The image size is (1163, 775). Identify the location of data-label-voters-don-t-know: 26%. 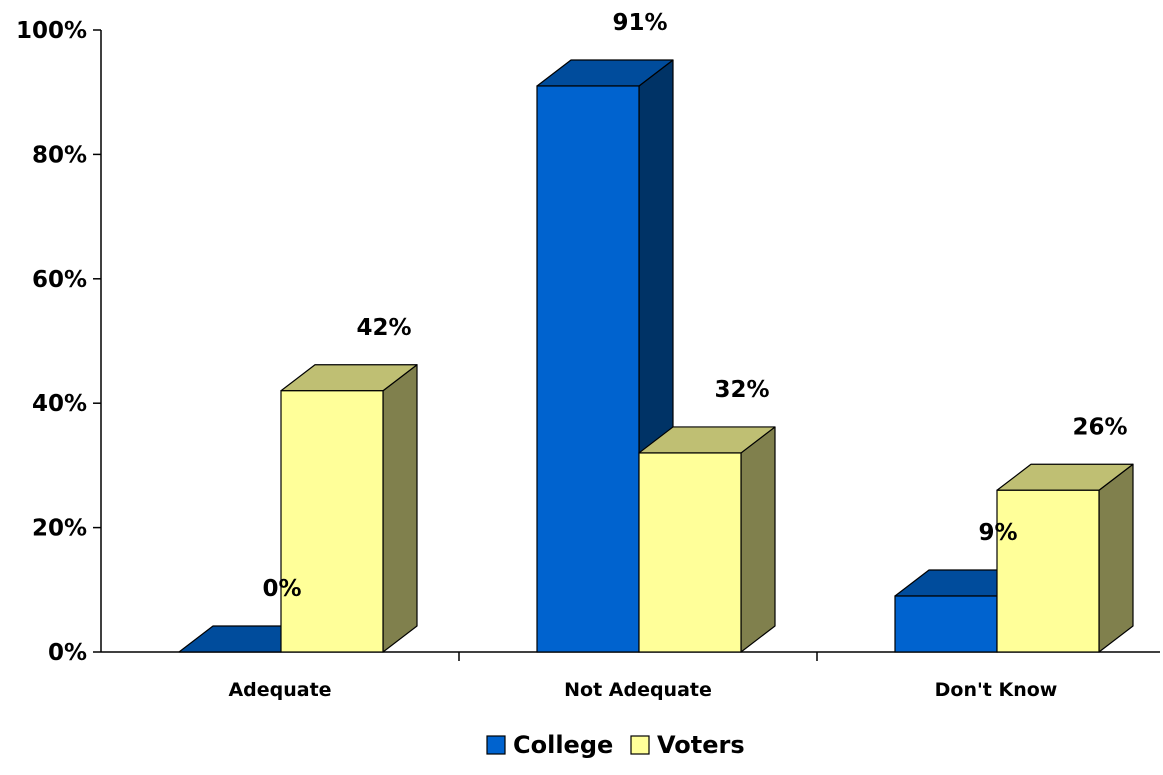
(1099, 427).